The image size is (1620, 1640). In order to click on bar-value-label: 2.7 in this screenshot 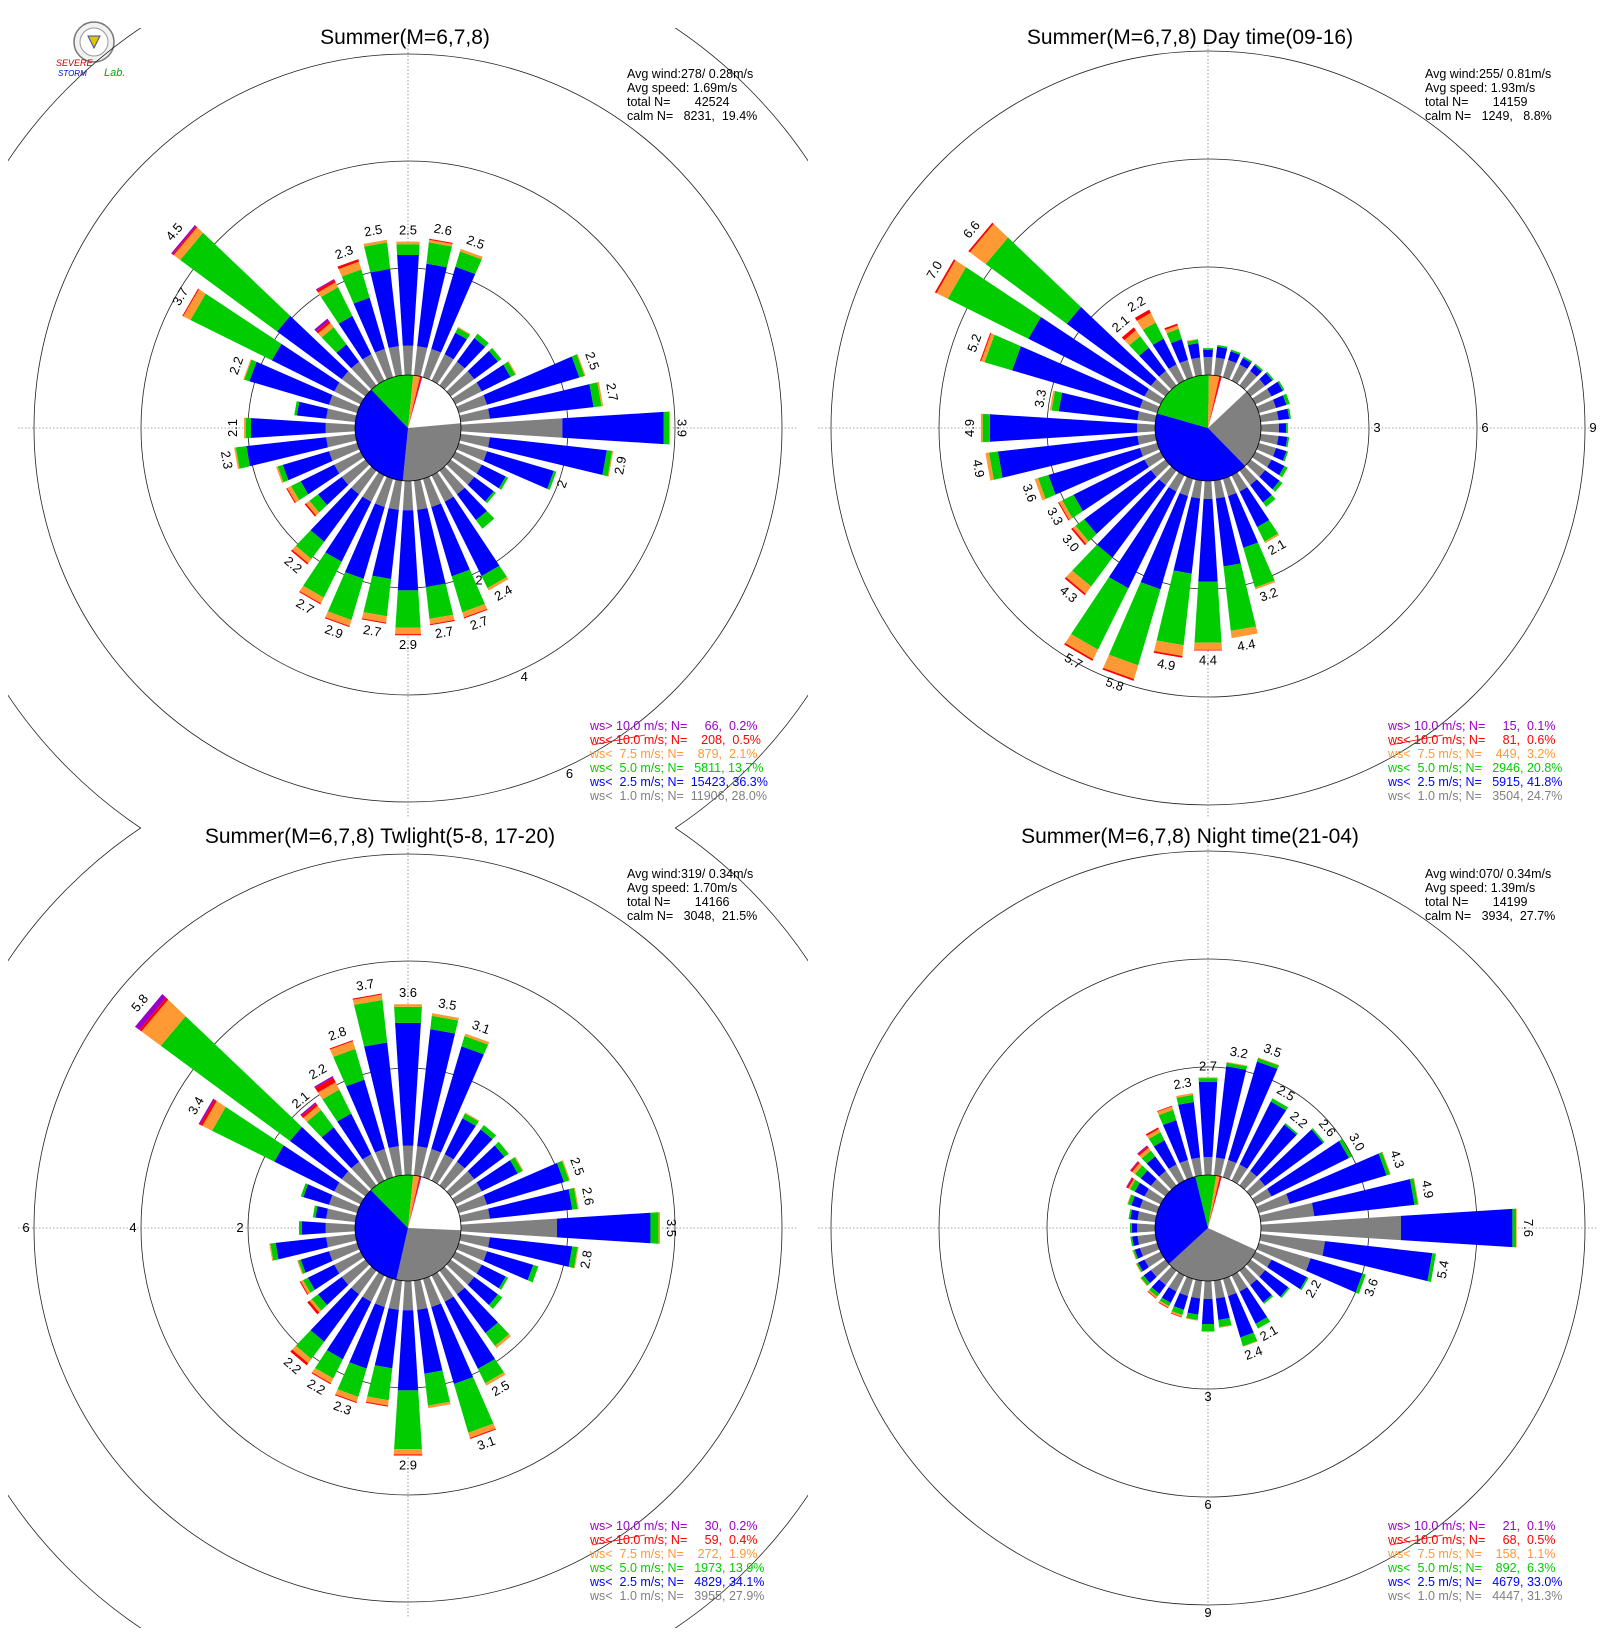, I will do `click(444, 632)`.